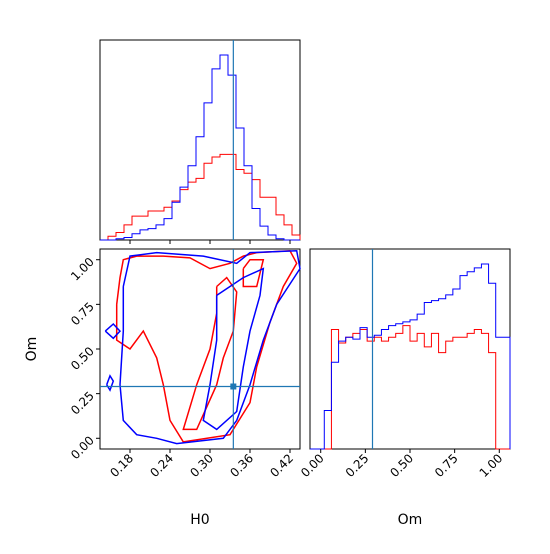 This screenshot has width=550, height=554. Describe the element at coordinates (82, 269) in the screenshot. I see `om-y-tick-label: 1.00` at that location.